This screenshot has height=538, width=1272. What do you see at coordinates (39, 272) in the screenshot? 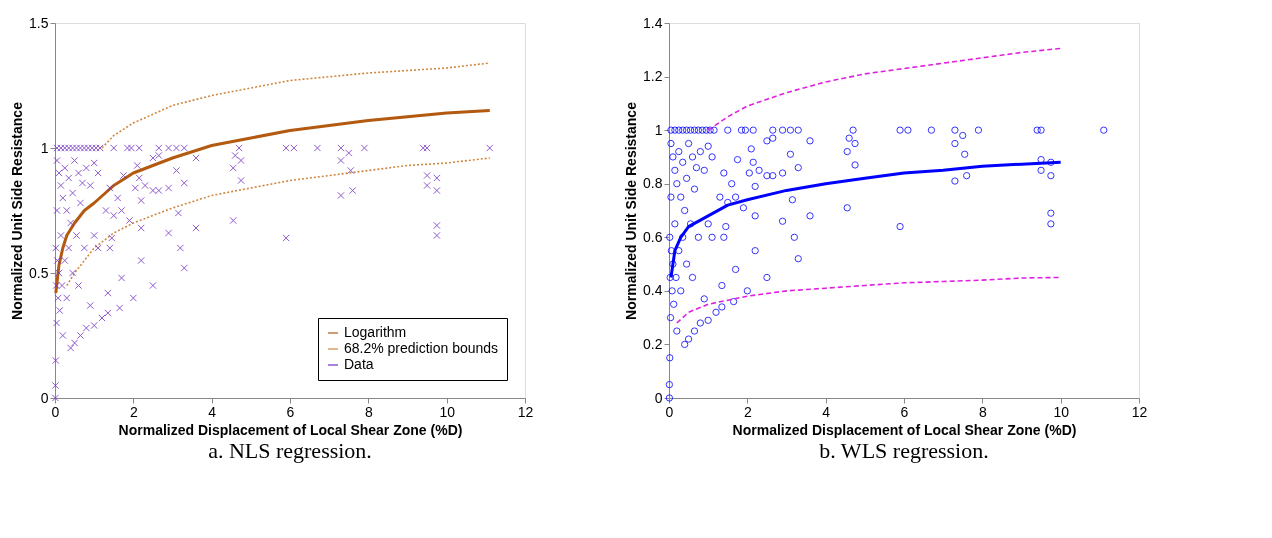
I see `y-tick-label: 0.5` at bounding box center [39, 272].